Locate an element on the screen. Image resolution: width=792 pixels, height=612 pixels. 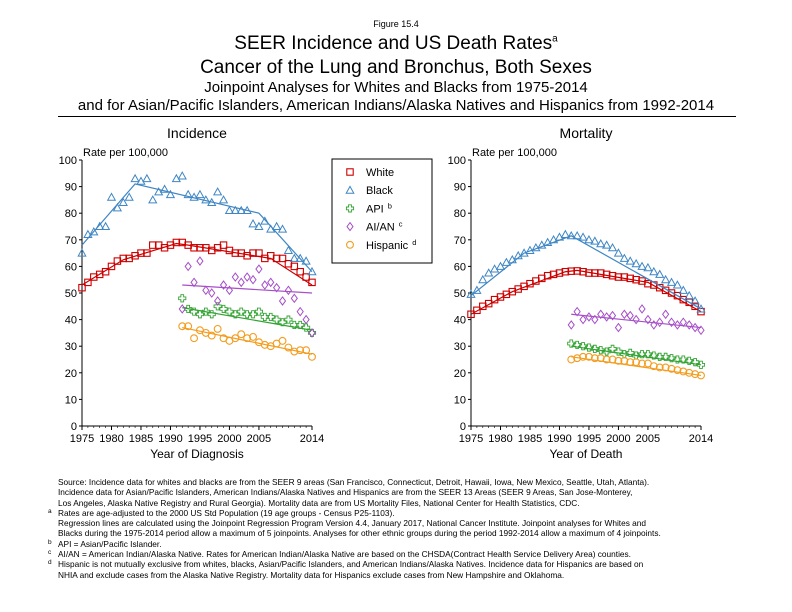
legend-entry: Black is located at coordinates (379, 191).